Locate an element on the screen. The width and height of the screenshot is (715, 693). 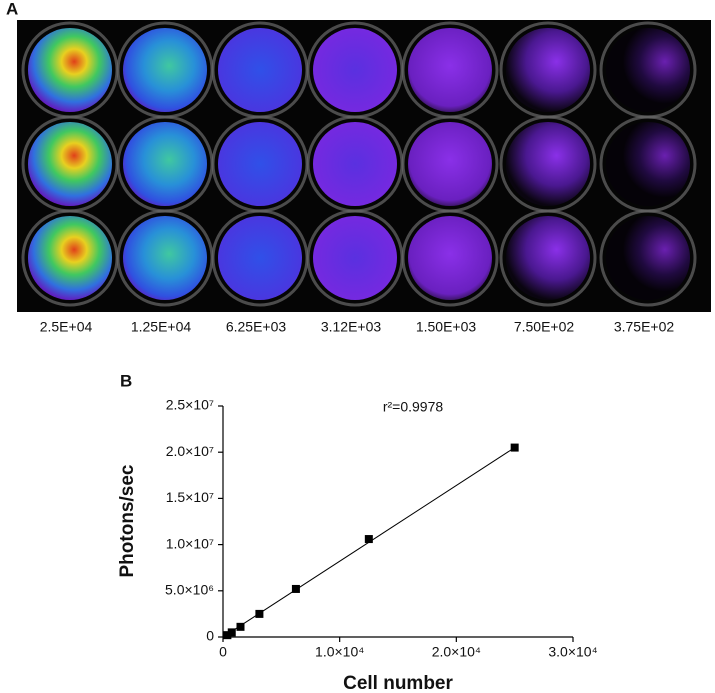
y-tick-label: 0 is located at coordinates (210, 636).